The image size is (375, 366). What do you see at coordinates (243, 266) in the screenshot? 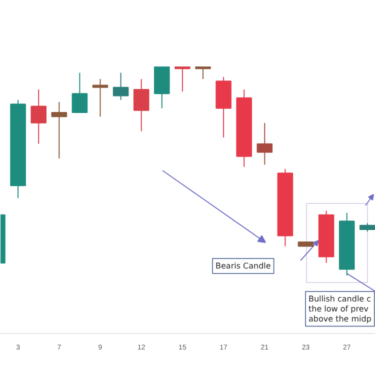
I see `annotation: Bearis Candle` at bounding box center [243, 266].